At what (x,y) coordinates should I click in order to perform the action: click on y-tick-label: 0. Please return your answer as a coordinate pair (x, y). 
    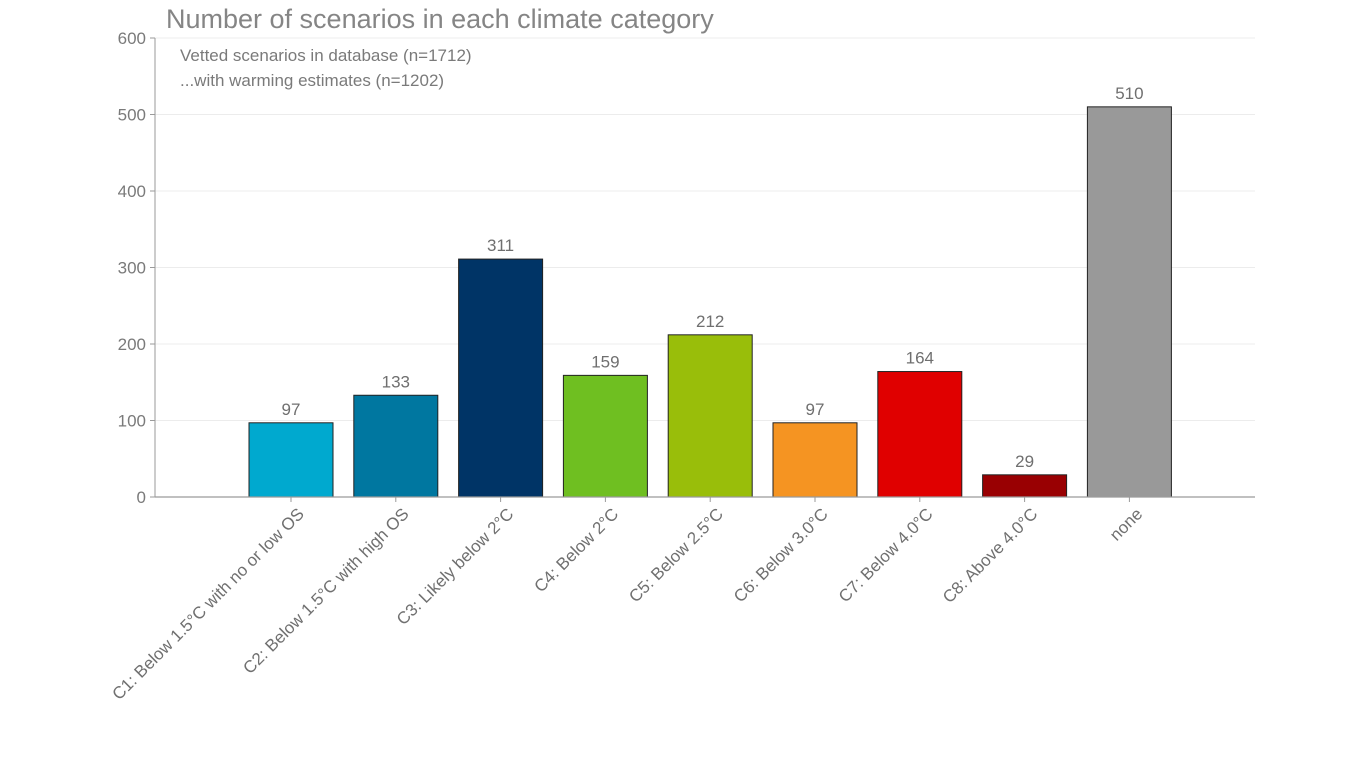
    Looking at the image, I should click on (141, 497).